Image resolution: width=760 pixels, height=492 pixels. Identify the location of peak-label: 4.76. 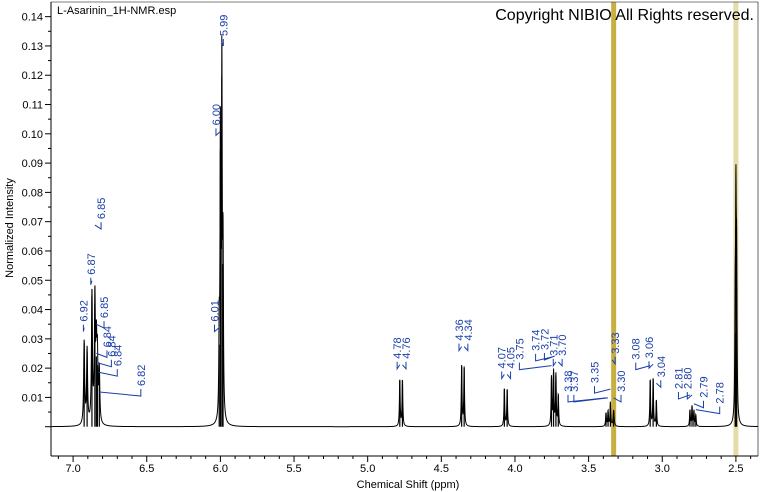
(407, 347).